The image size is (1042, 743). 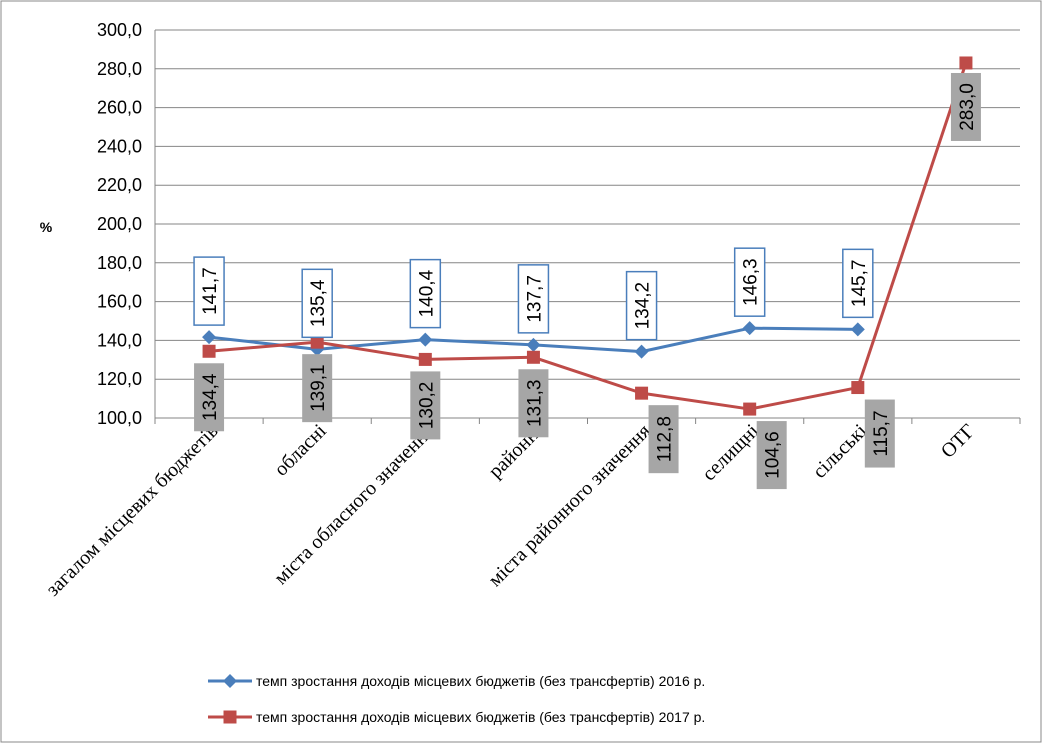 I want to click on y-tick-label: 160,0, so click(x=119, y=302).